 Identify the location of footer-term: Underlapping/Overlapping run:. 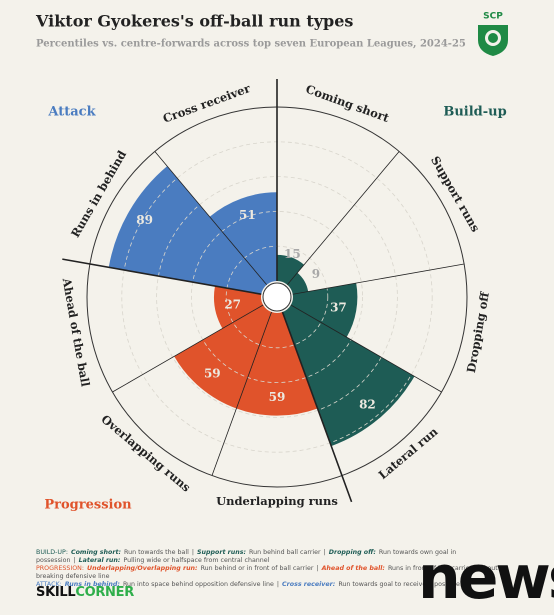
(142, 568).